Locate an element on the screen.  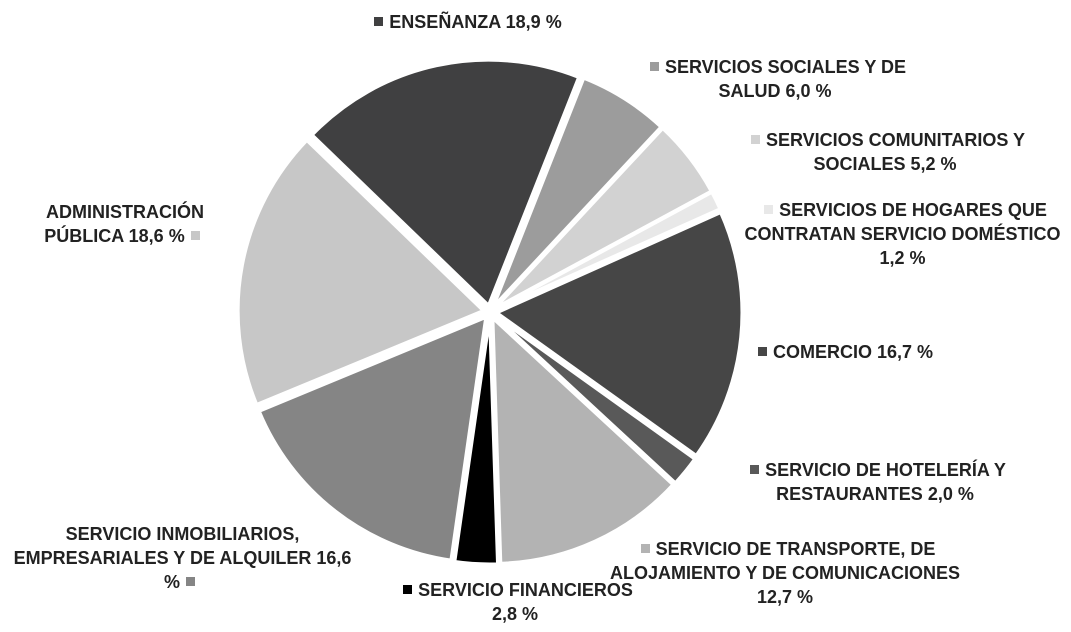
slice-label: ENSEÑANZA 18,9 % is located at coordinates (465, 22).